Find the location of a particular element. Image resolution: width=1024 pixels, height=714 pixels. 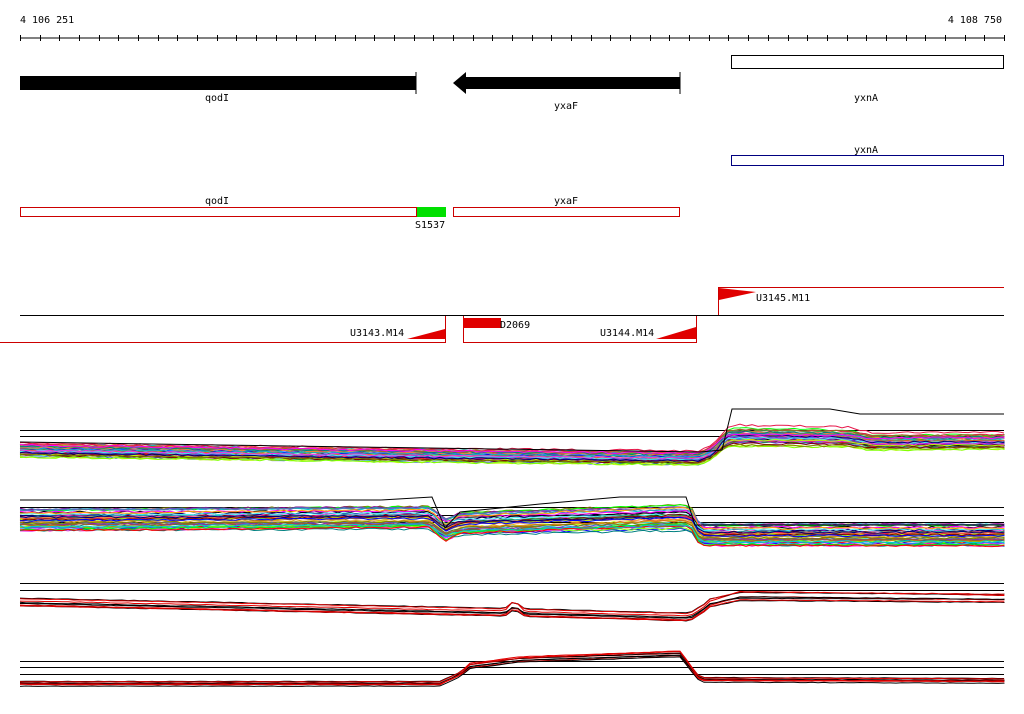

segment-U3144: U3144.M14 is located at coordinates (580, 329).